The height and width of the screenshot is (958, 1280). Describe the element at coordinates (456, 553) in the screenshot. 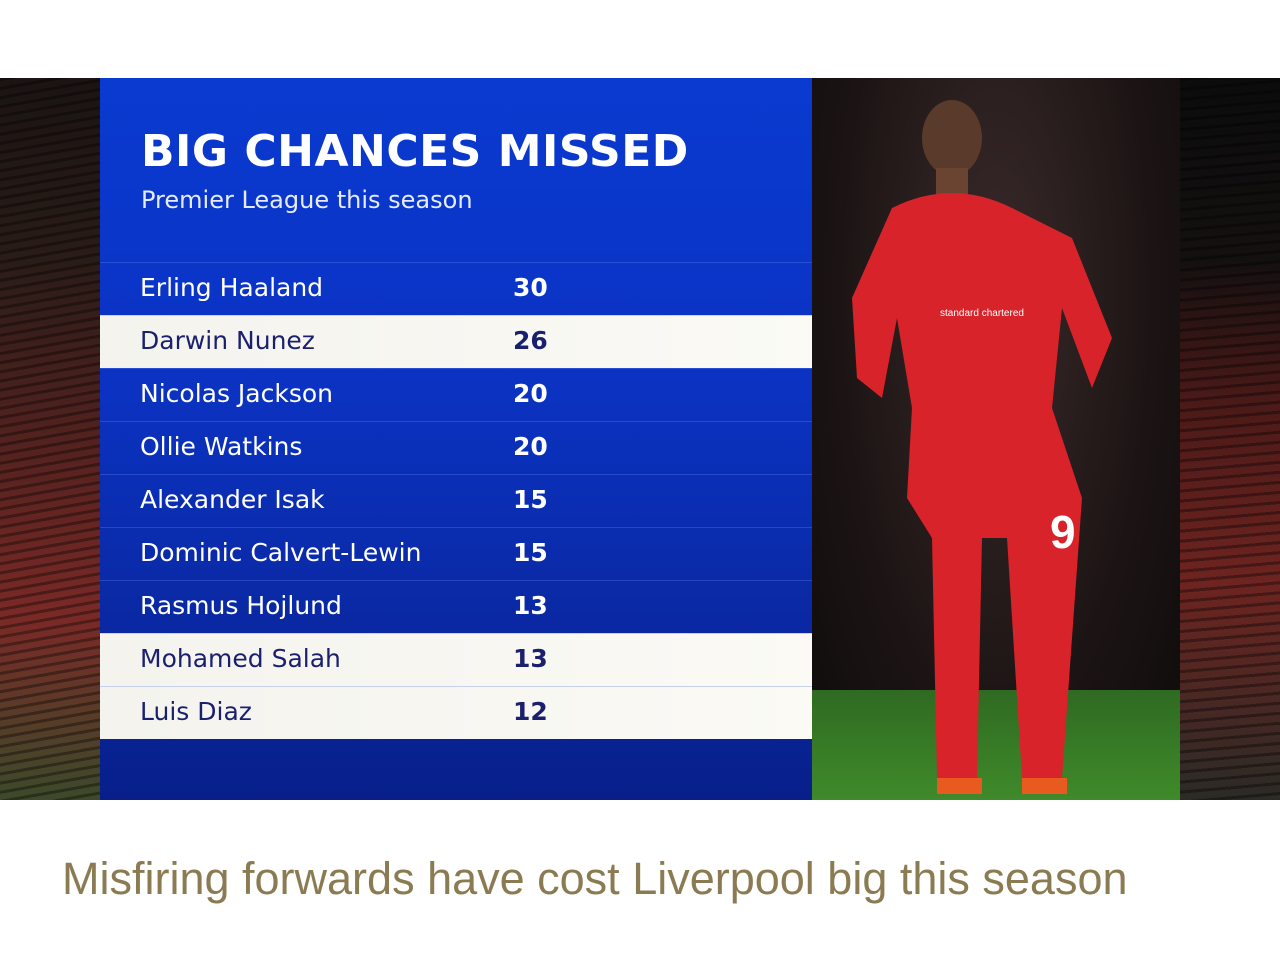

I see `table-row: Dominic Calvert-Lewin 15` at that location.